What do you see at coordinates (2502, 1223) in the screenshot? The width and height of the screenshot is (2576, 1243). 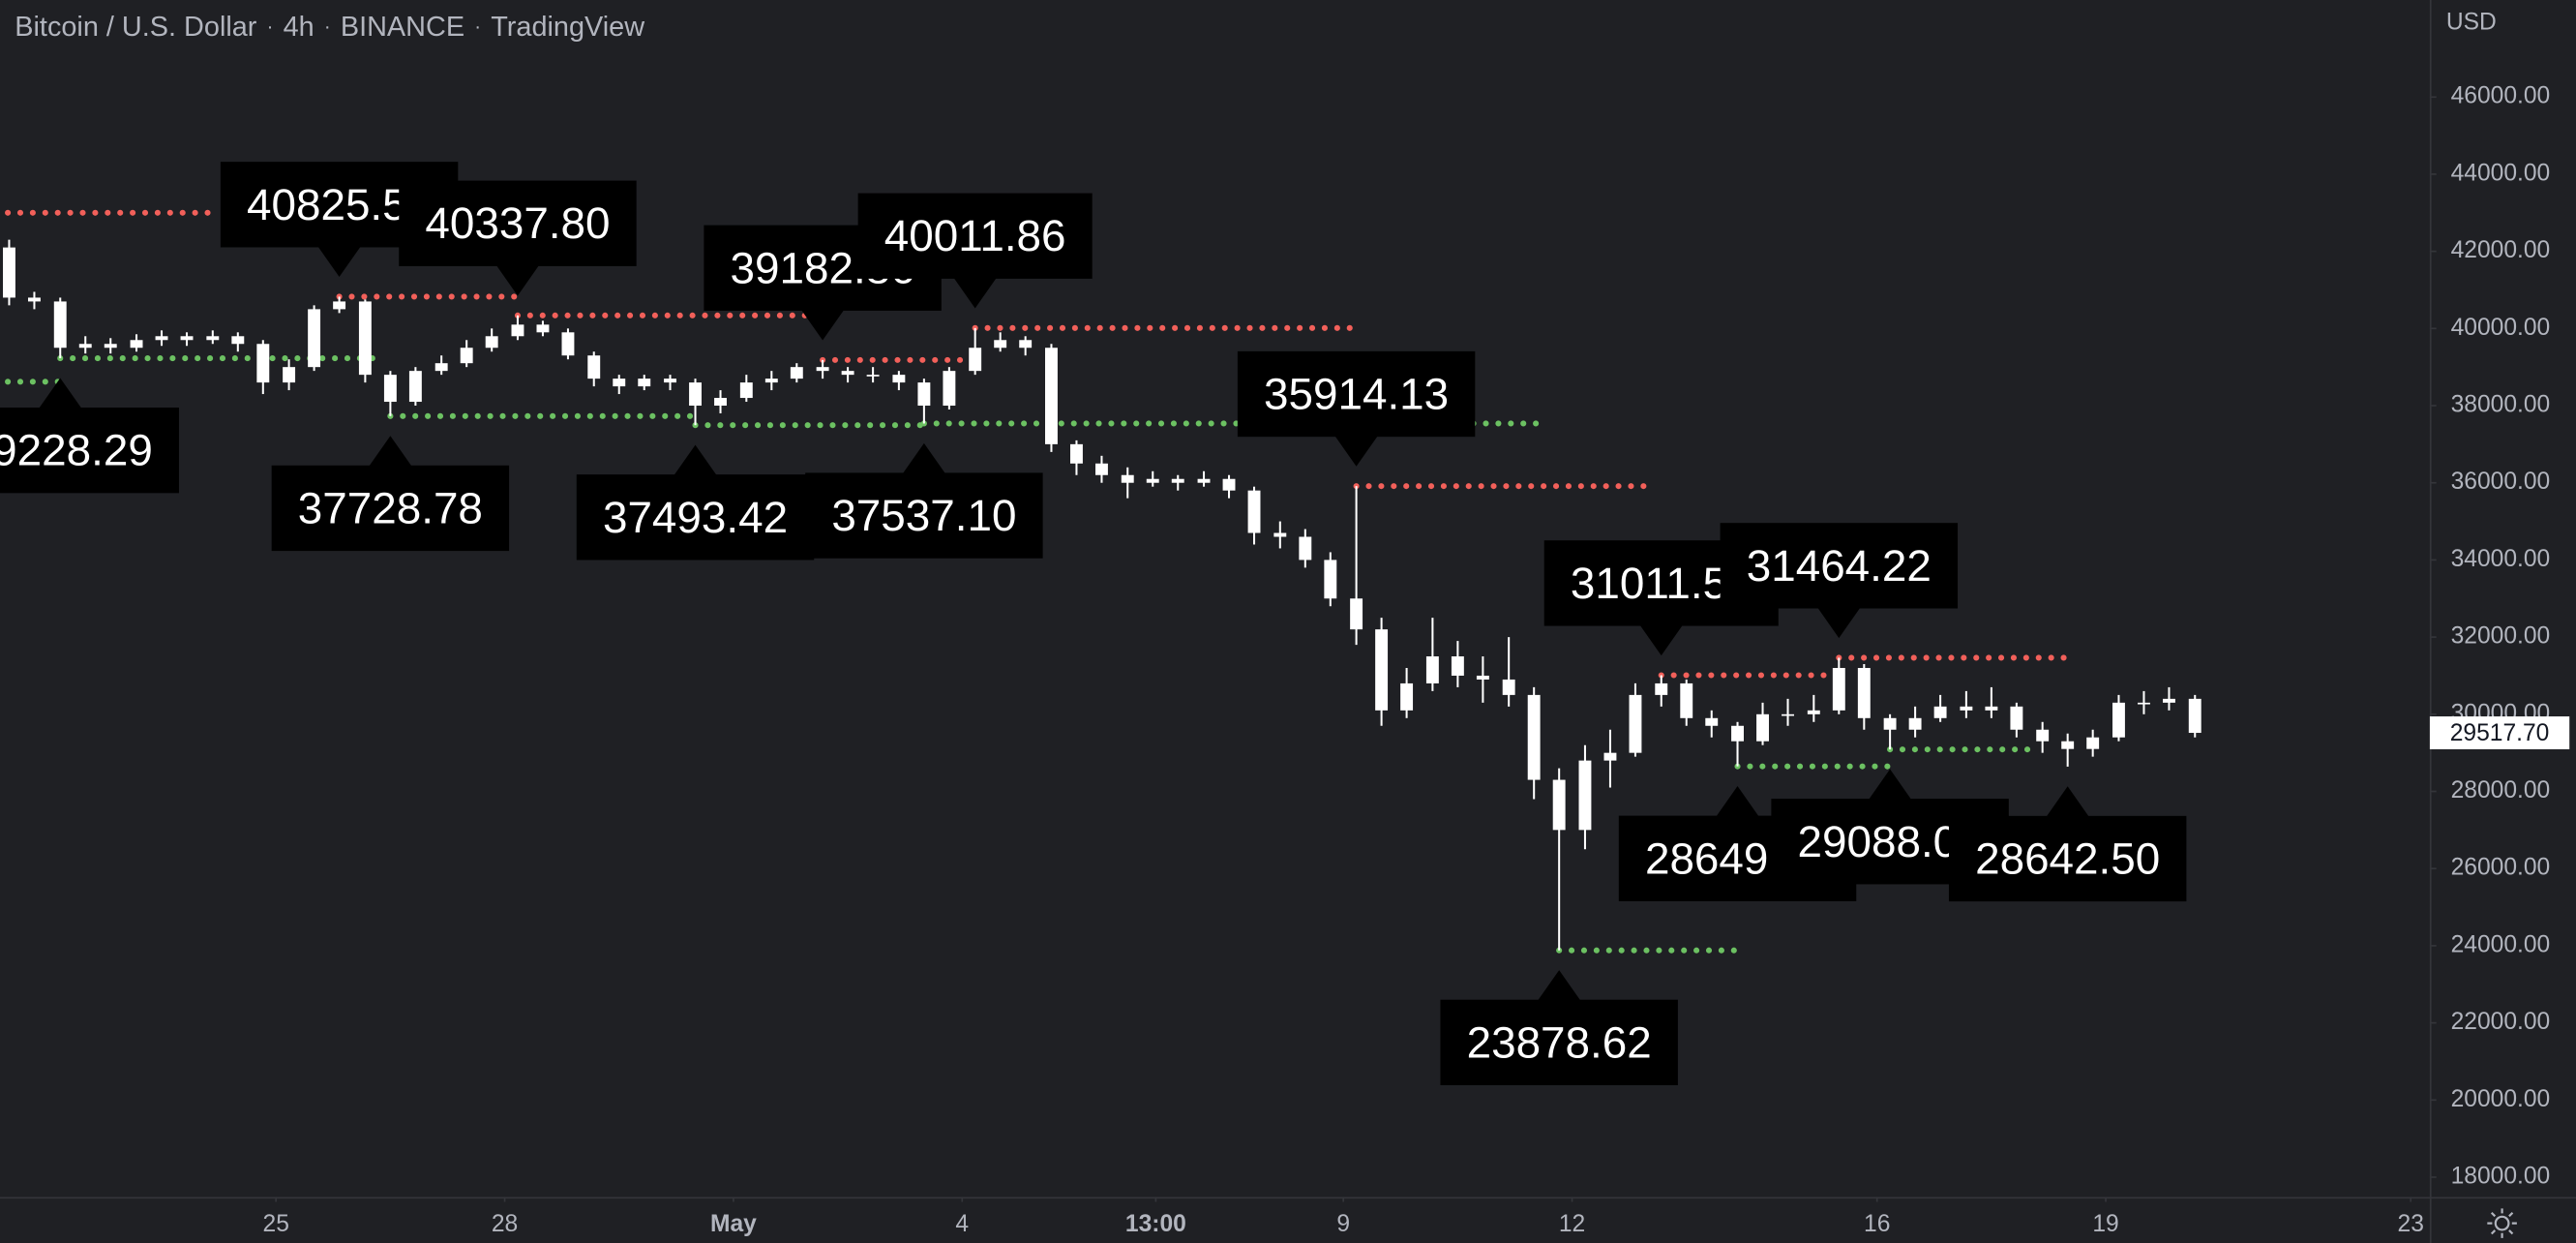 I see `settings-icon` at bounding box center [2502, 1223].